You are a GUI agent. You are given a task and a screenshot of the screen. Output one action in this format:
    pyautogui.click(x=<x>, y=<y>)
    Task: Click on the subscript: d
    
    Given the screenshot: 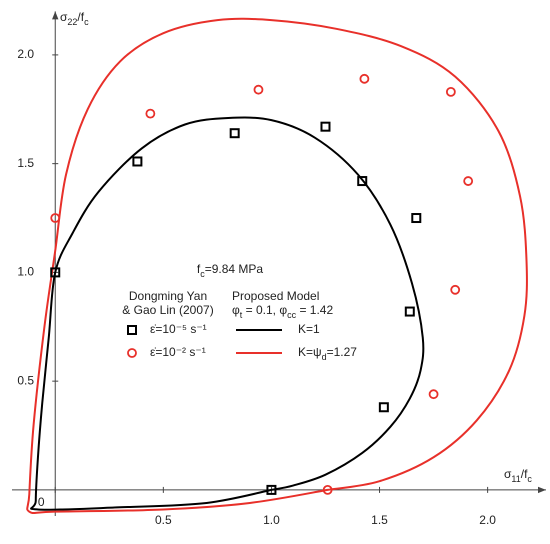 What is the action you would take?
    pyautogui.click(x=324, y=357)
    